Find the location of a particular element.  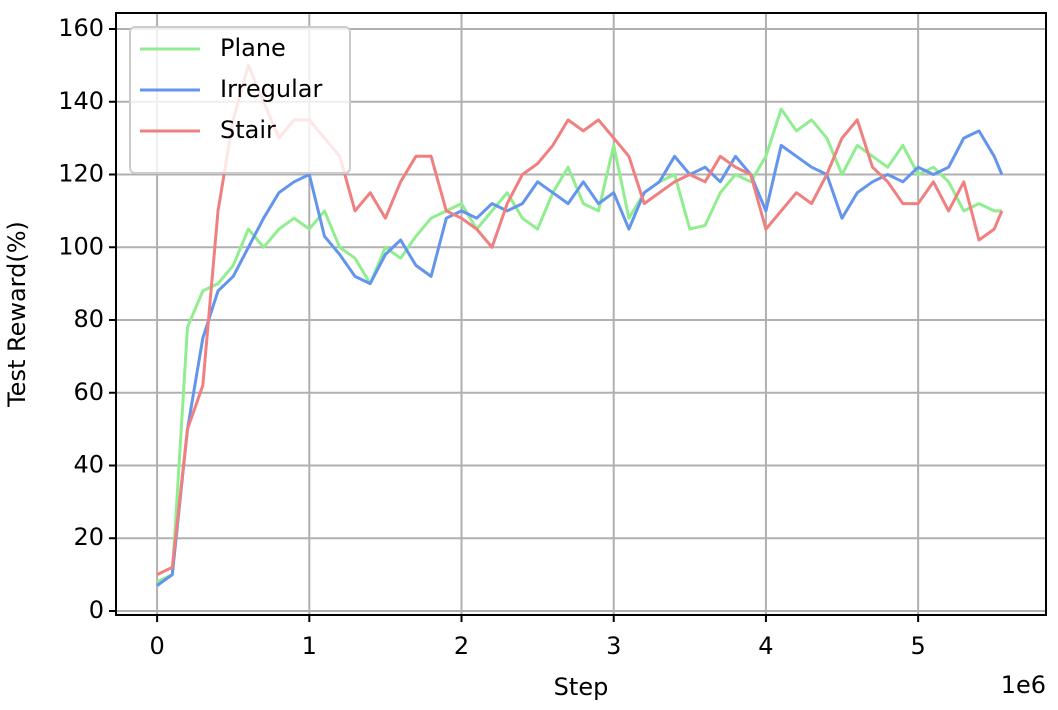

y-tick-label: 0 is located at coordinates (96, 610).